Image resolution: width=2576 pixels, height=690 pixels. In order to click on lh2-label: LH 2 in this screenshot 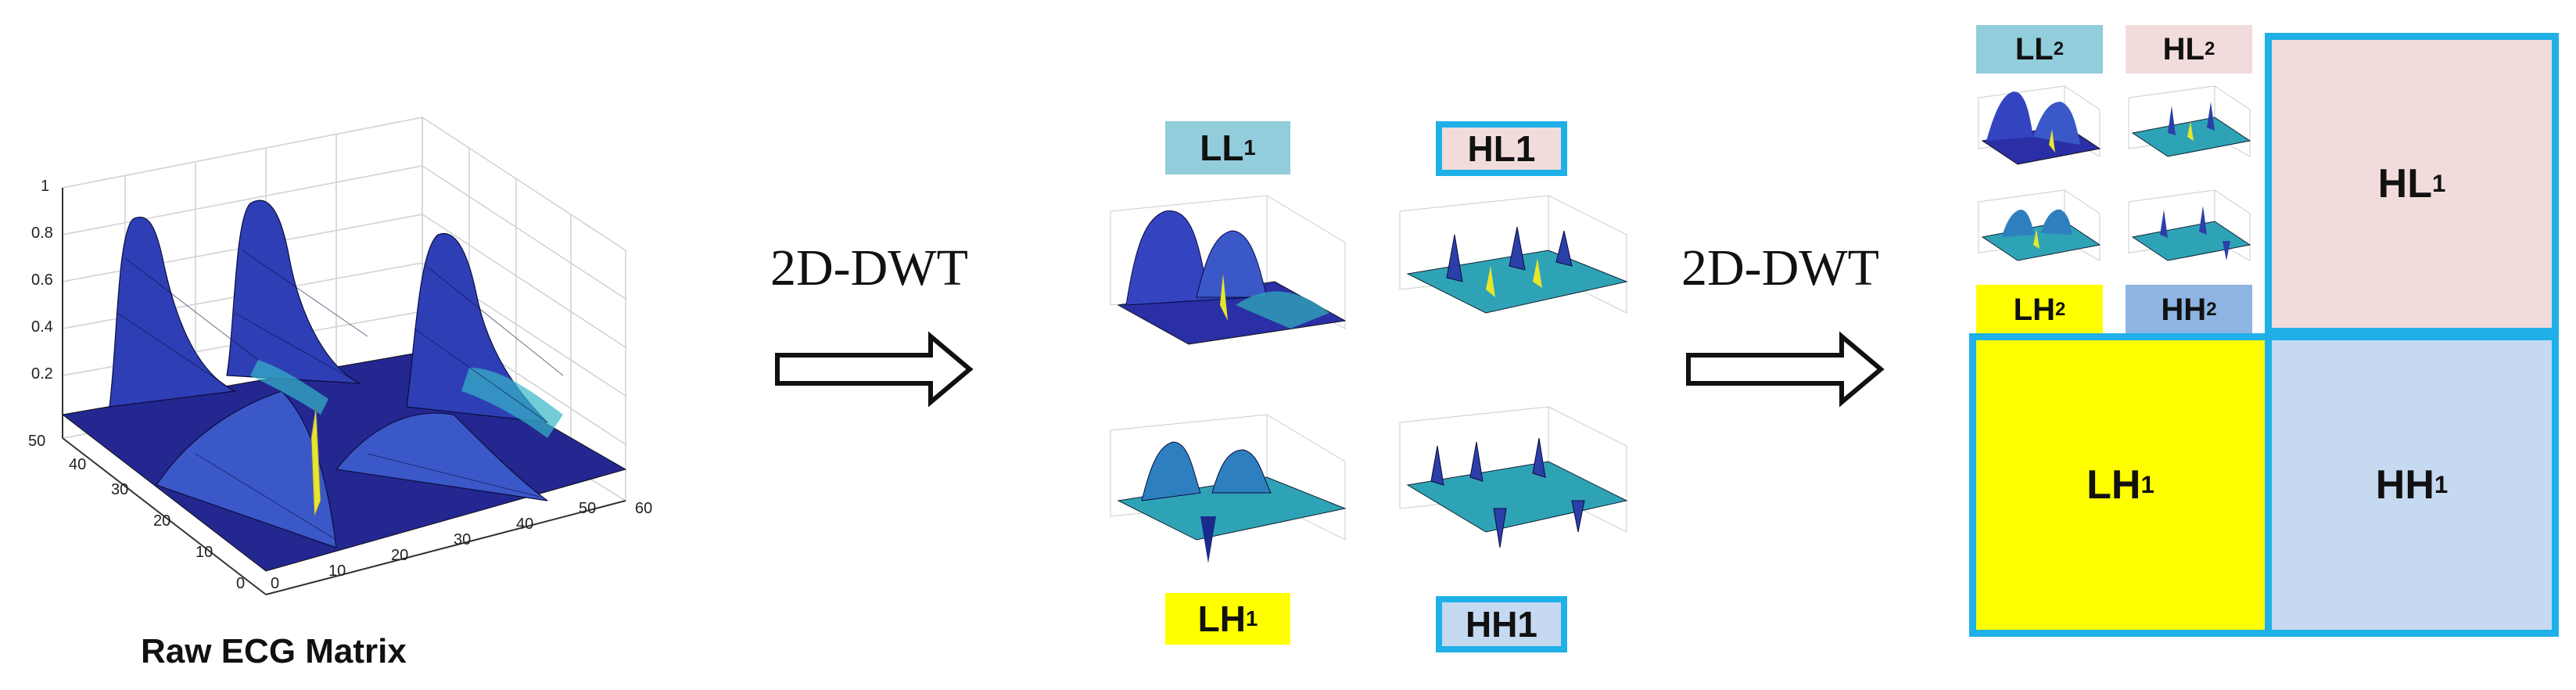, I will do `click(2039, 310)`.